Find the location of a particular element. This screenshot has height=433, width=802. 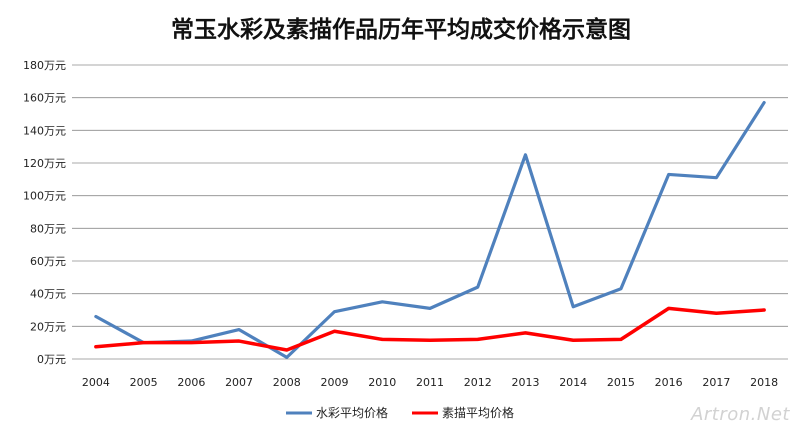

x-tick-label: 2006 is located at coordinates (191, 382).